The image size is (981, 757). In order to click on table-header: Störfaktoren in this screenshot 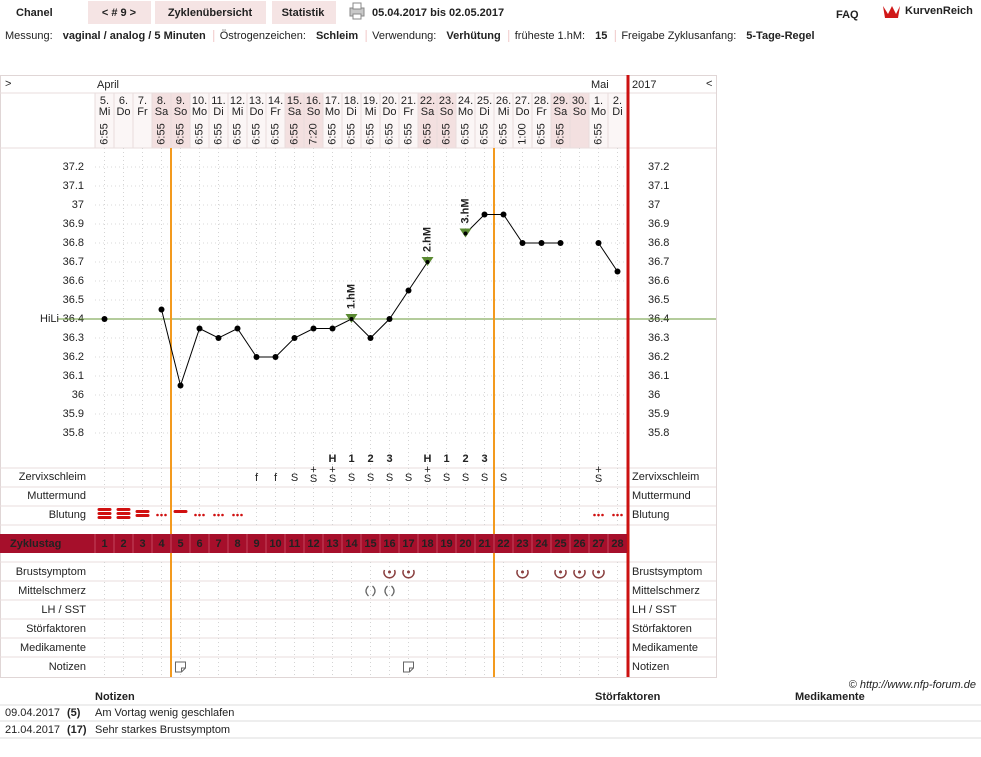, I will do `click(628, 697)`.